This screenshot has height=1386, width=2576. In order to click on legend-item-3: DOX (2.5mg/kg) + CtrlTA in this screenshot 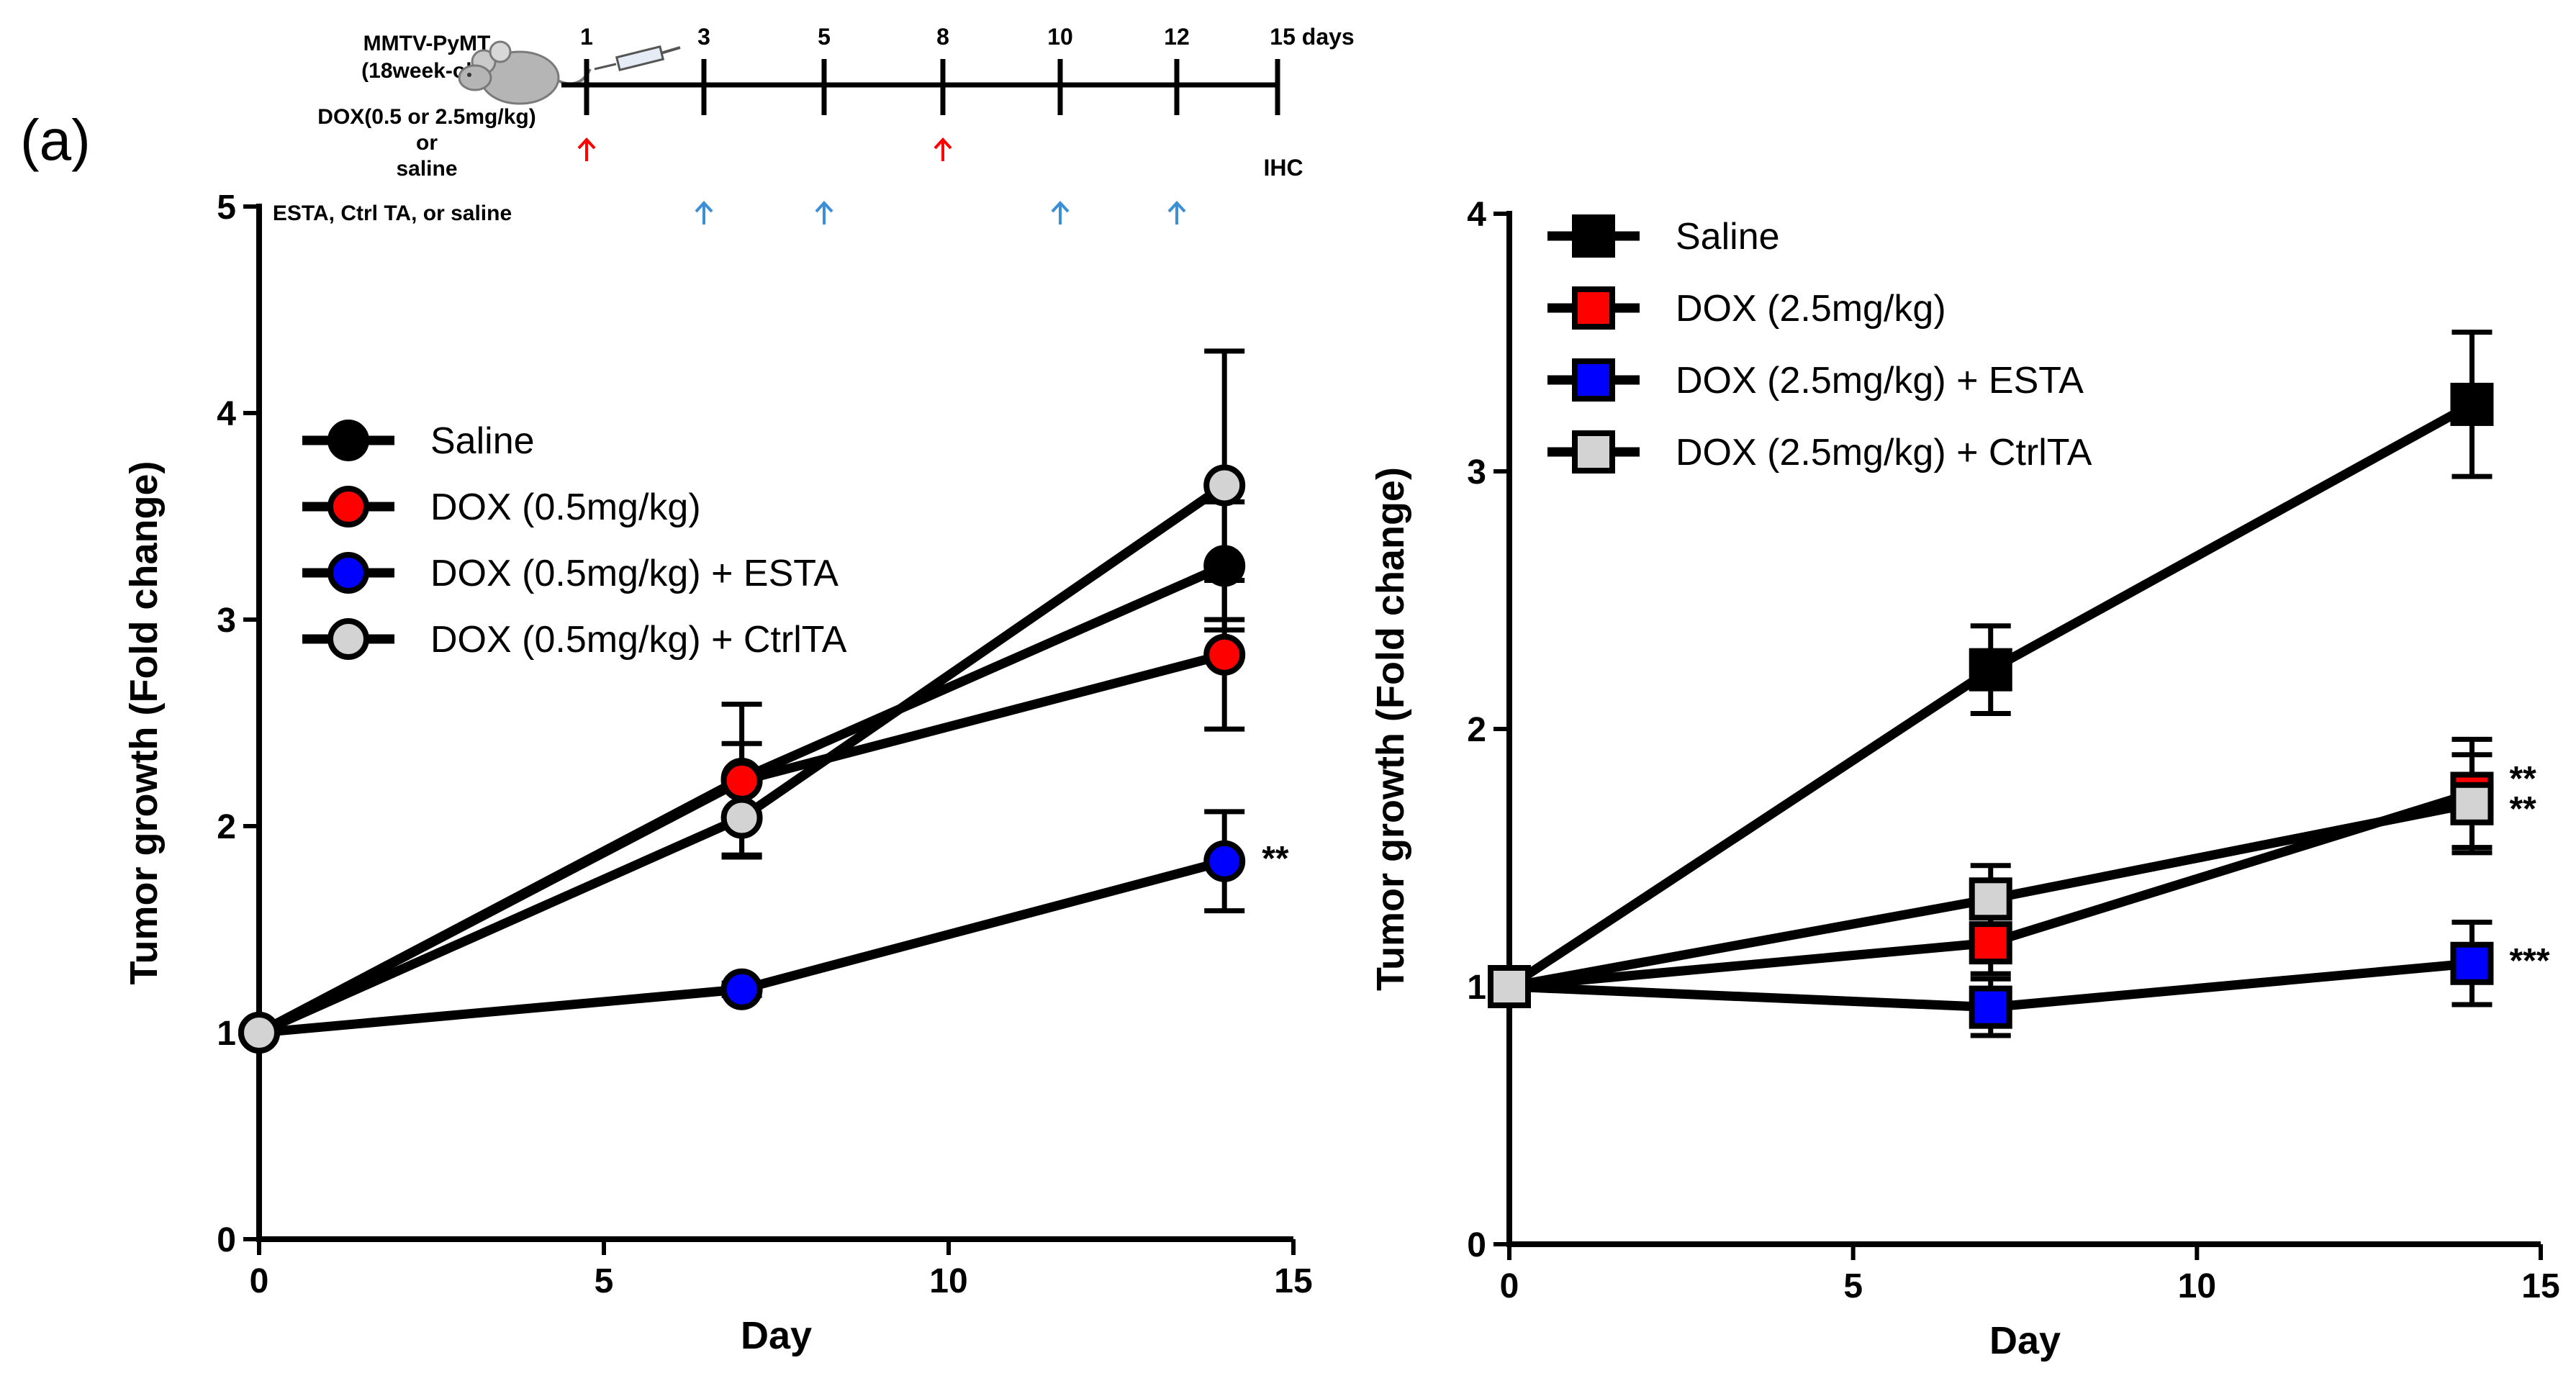, I will do `click(1820, 452)`.